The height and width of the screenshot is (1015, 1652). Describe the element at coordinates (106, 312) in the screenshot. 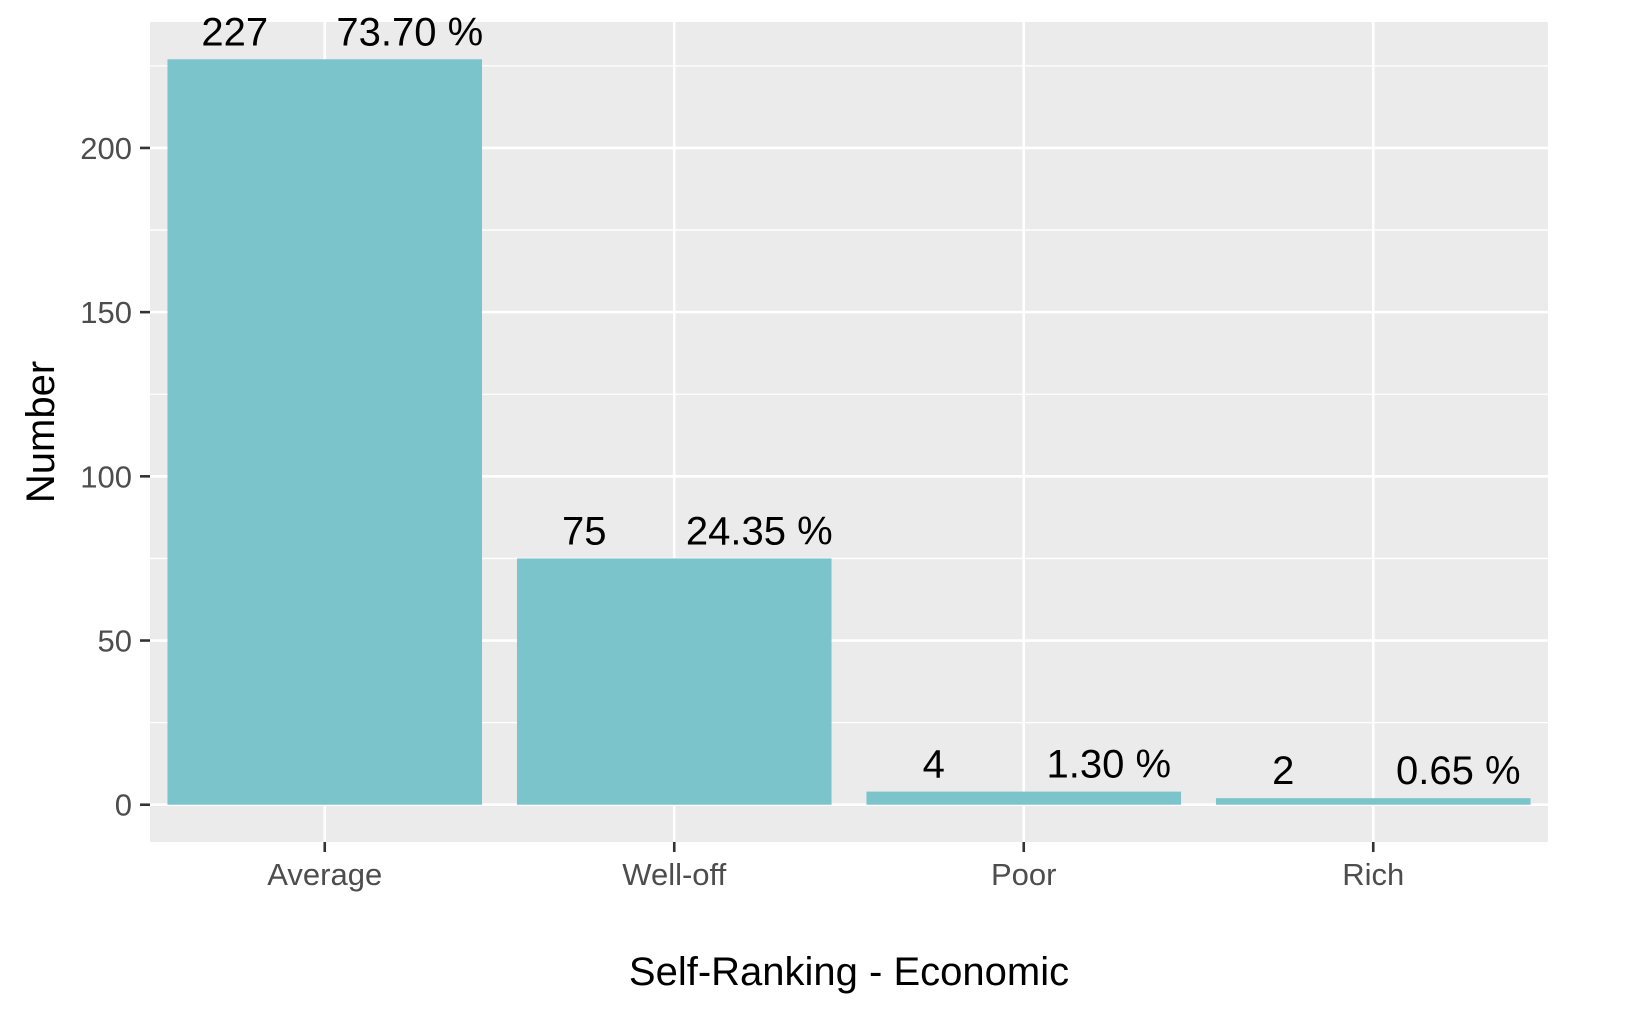

I see `y-tick-label: 150` at that location.